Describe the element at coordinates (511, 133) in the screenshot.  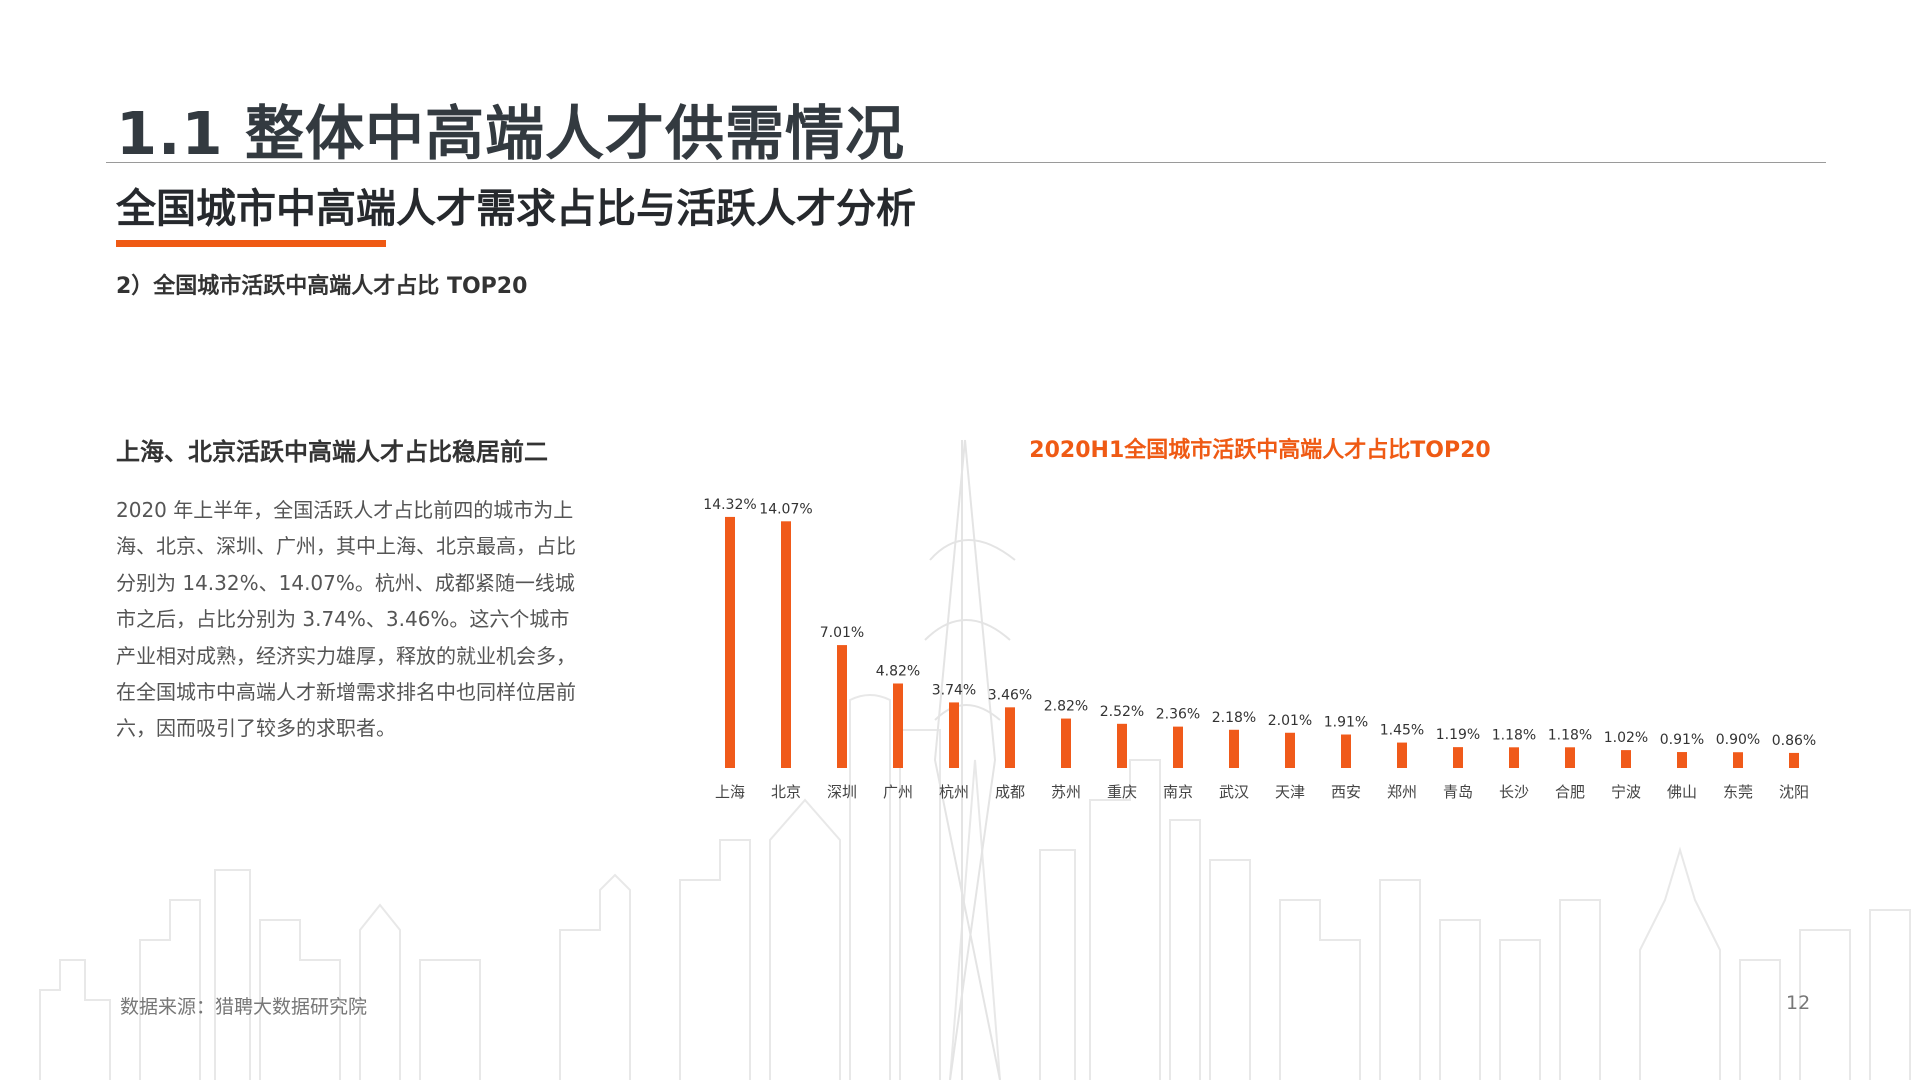
I see `page-title: 1.1 整体中高端人才供需情况` at that location.